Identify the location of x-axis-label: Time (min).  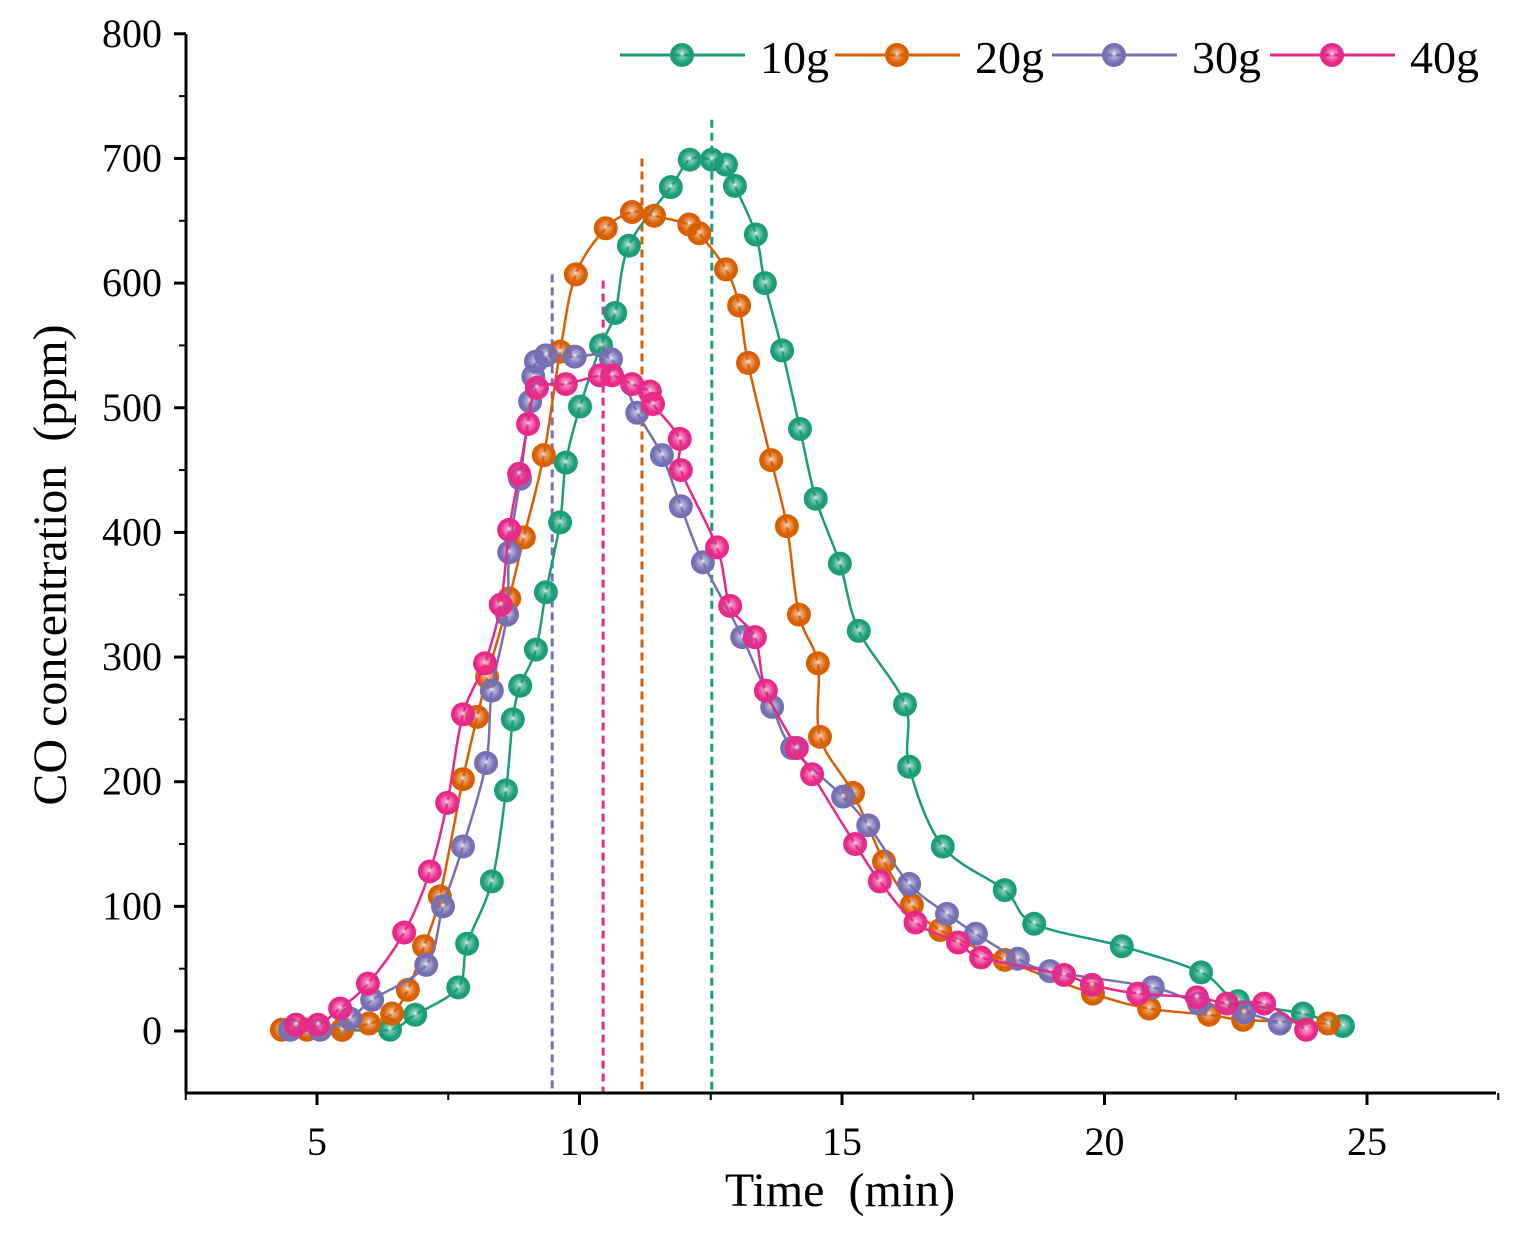
(840, 1190).